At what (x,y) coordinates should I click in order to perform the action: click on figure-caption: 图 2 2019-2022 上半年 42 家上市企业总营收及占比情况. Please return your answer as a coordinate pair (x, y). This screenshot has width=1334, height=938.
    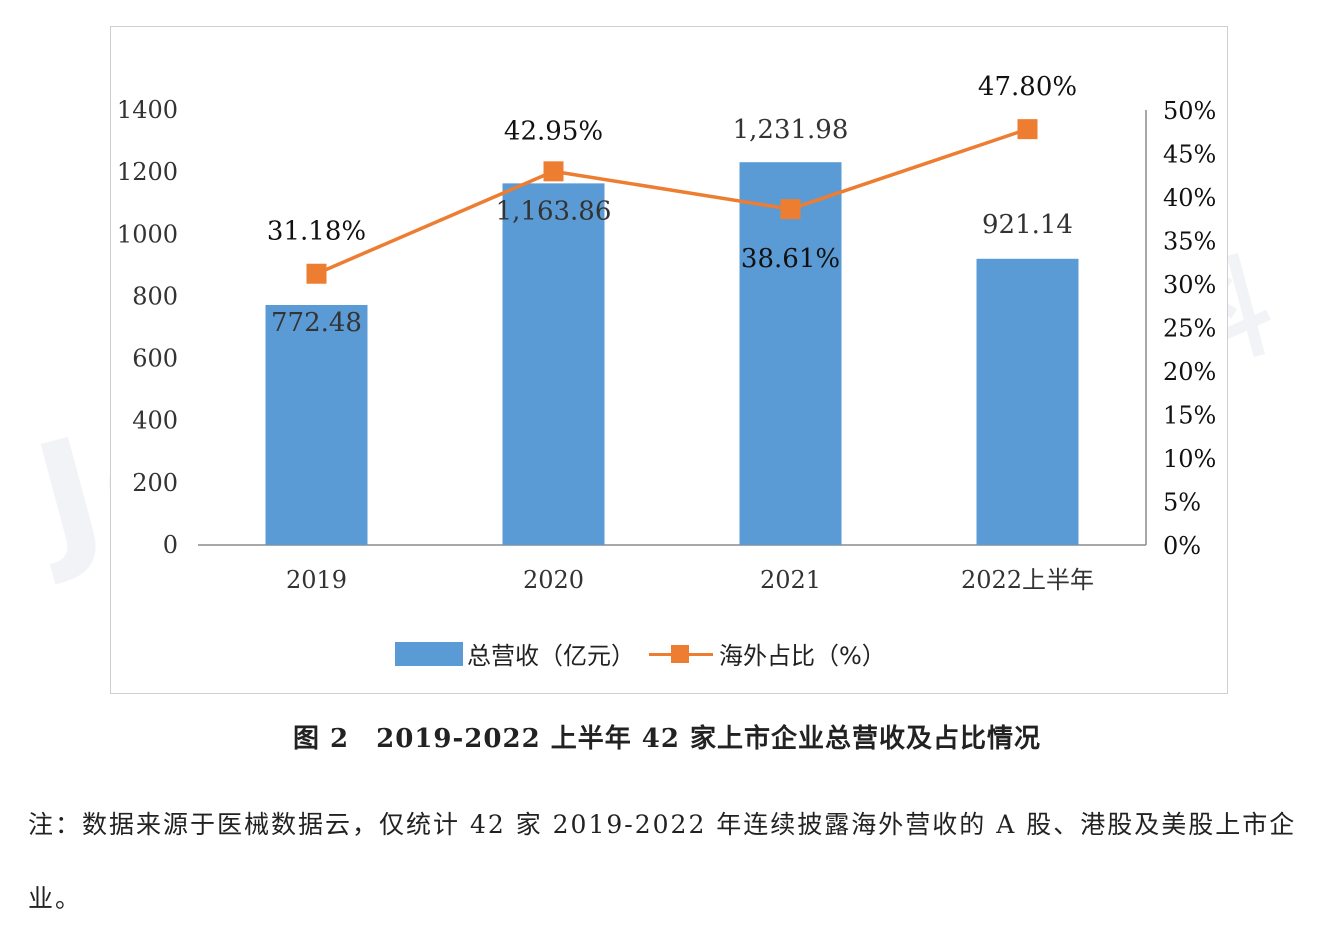
    Looking at the image, I should click on (667, 739).